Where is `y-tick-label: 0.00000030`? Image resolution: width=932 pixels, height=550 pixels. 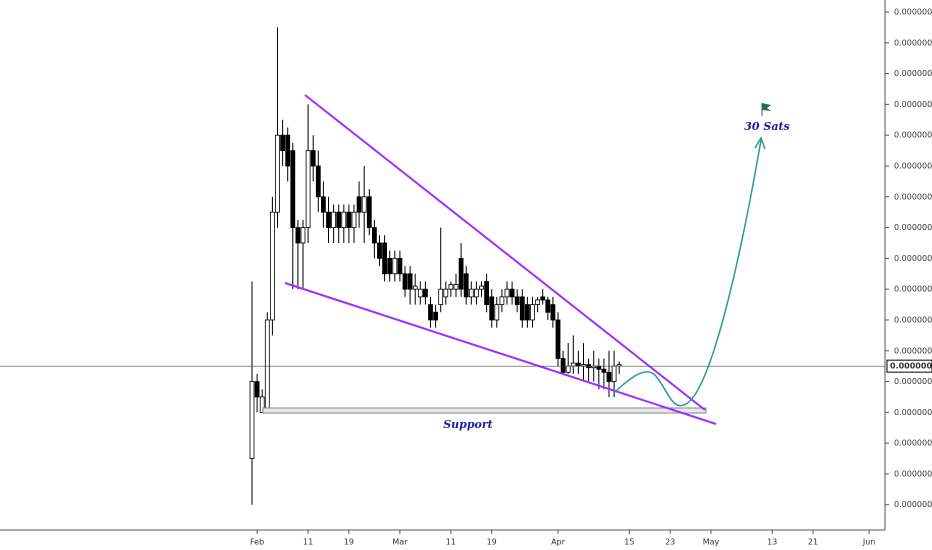
y-tick-label: 0.00000030 is located at coordinates (913, 135).